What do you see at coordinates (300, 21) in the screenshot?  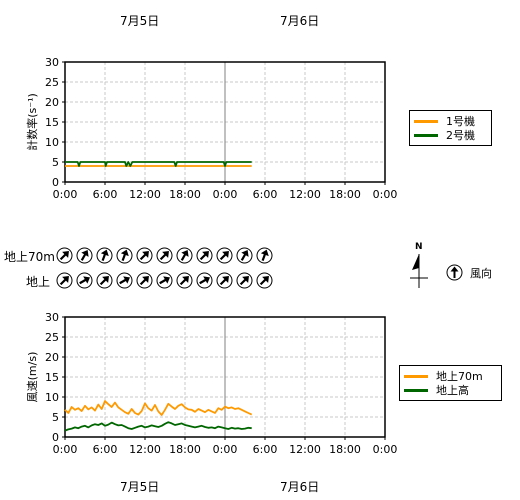 I see `date-label-top-2: 7月6日` at bounding box center [300, 21].